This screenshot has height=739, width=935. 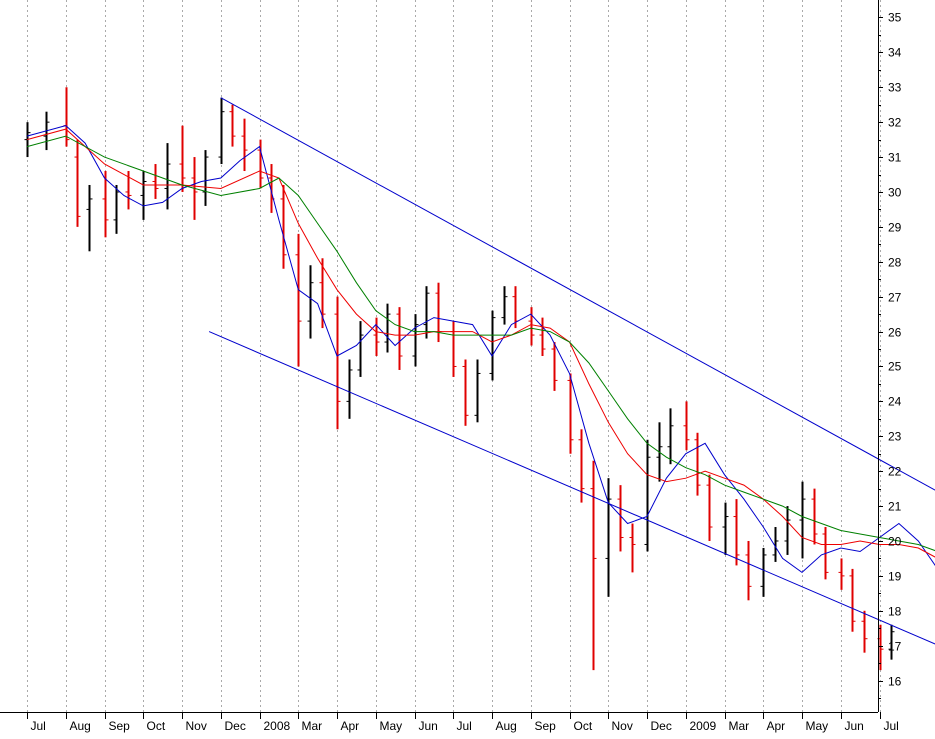 What do you see at coordinates (277, 726) in the screenshot?
I see `x-tick-label: 2008` at bounding box center [277, 726].